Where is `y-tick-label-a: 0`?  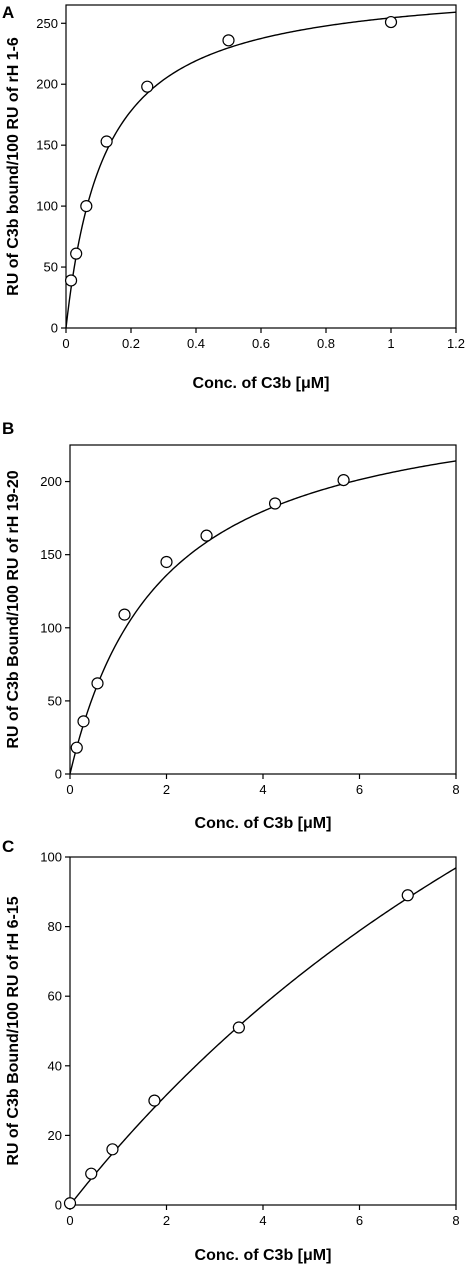 y-tick-label-a: 0 is located at coordinates (54, 328).